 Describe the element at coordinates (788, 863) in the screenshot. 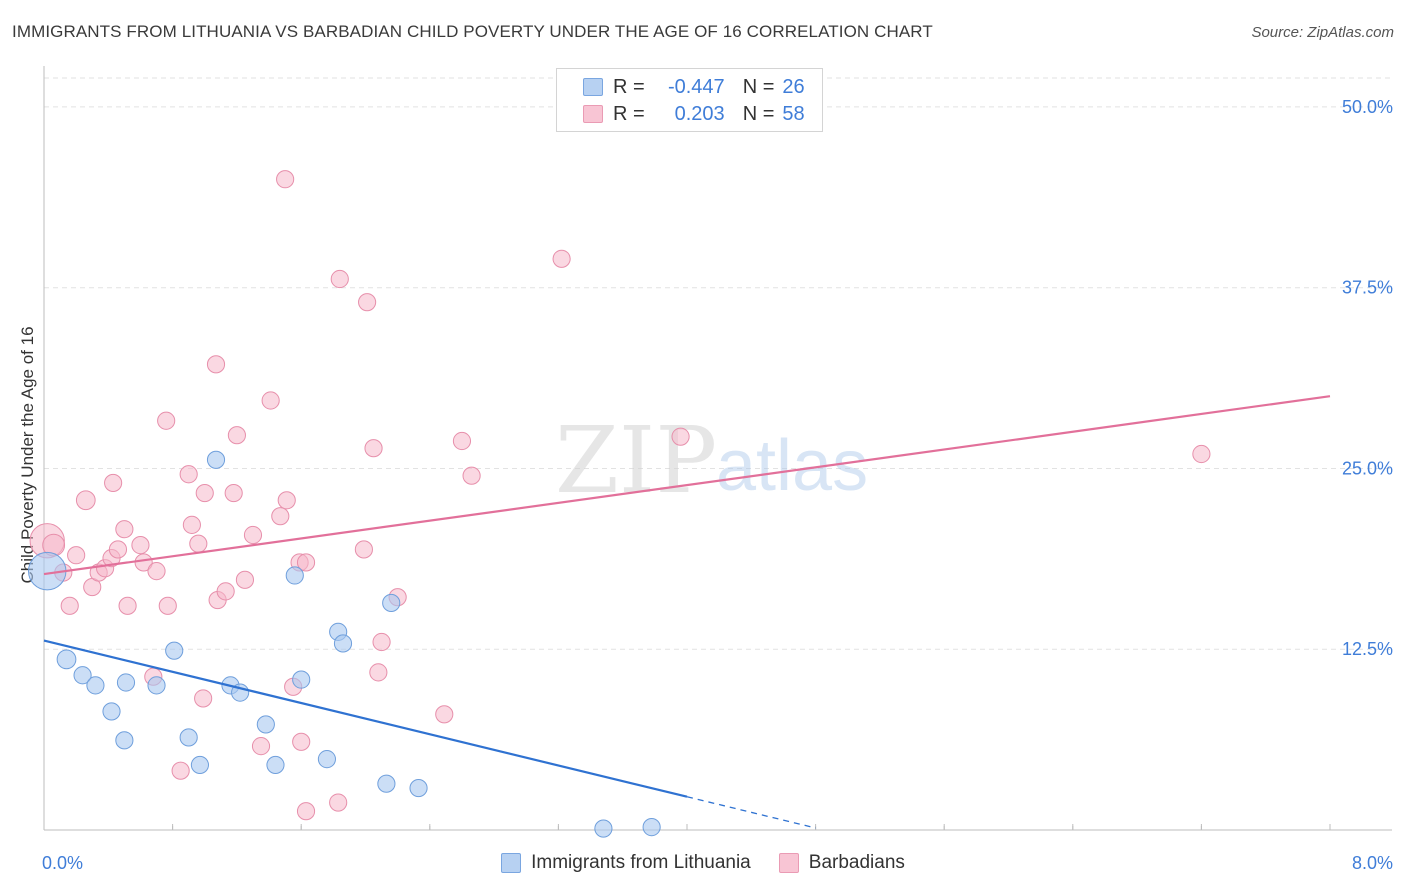

I see `barbadians-legend-swatch` at that location.